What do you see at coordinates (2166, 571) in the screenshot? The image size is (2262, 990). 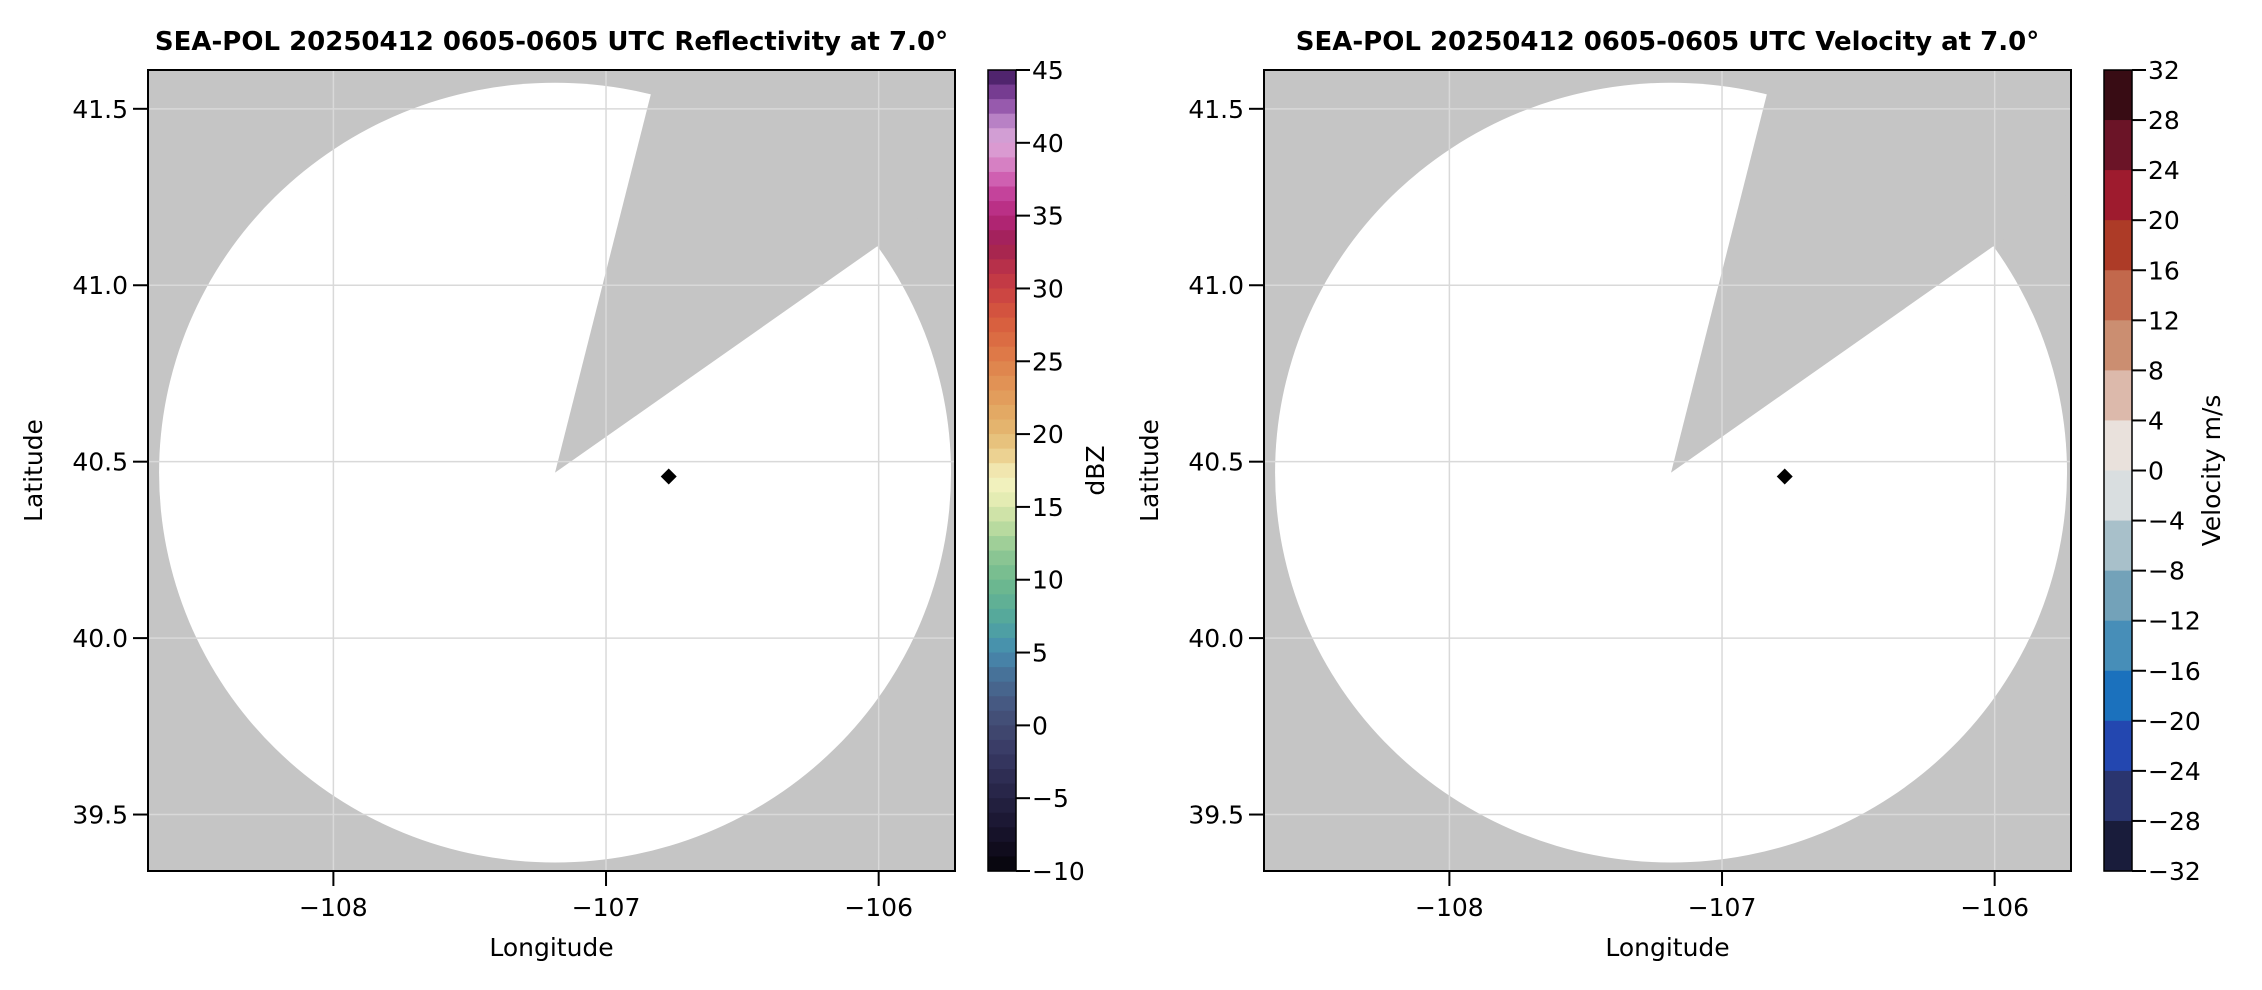 I see `colorbar-tick-label: −8` at bounding box center [2166, 571].